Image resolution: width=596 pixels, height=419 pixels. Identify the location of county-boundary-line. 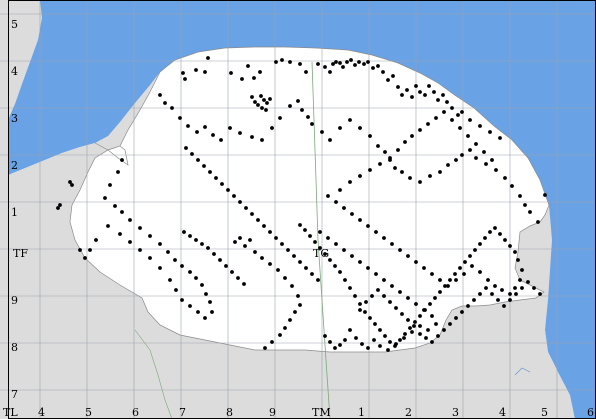
(153, 374).